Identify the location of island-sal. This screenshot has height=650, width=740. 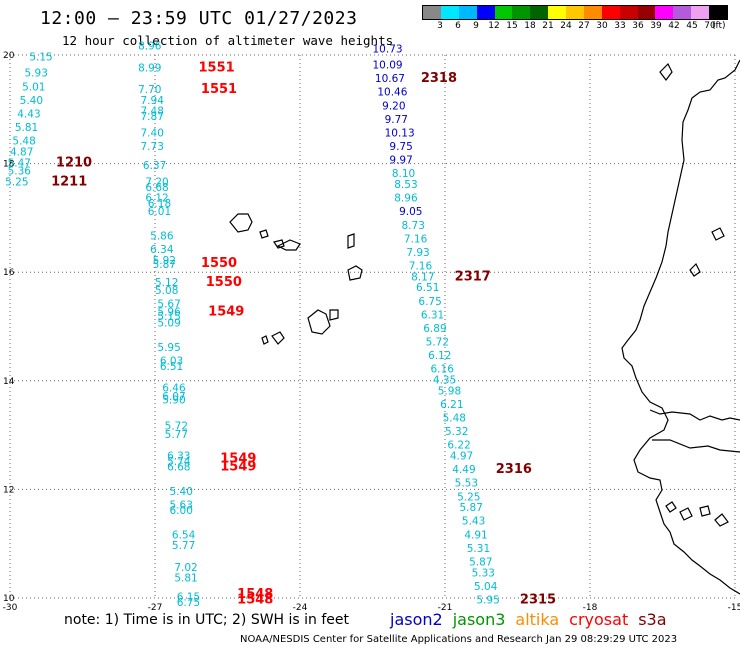
(351, 241).